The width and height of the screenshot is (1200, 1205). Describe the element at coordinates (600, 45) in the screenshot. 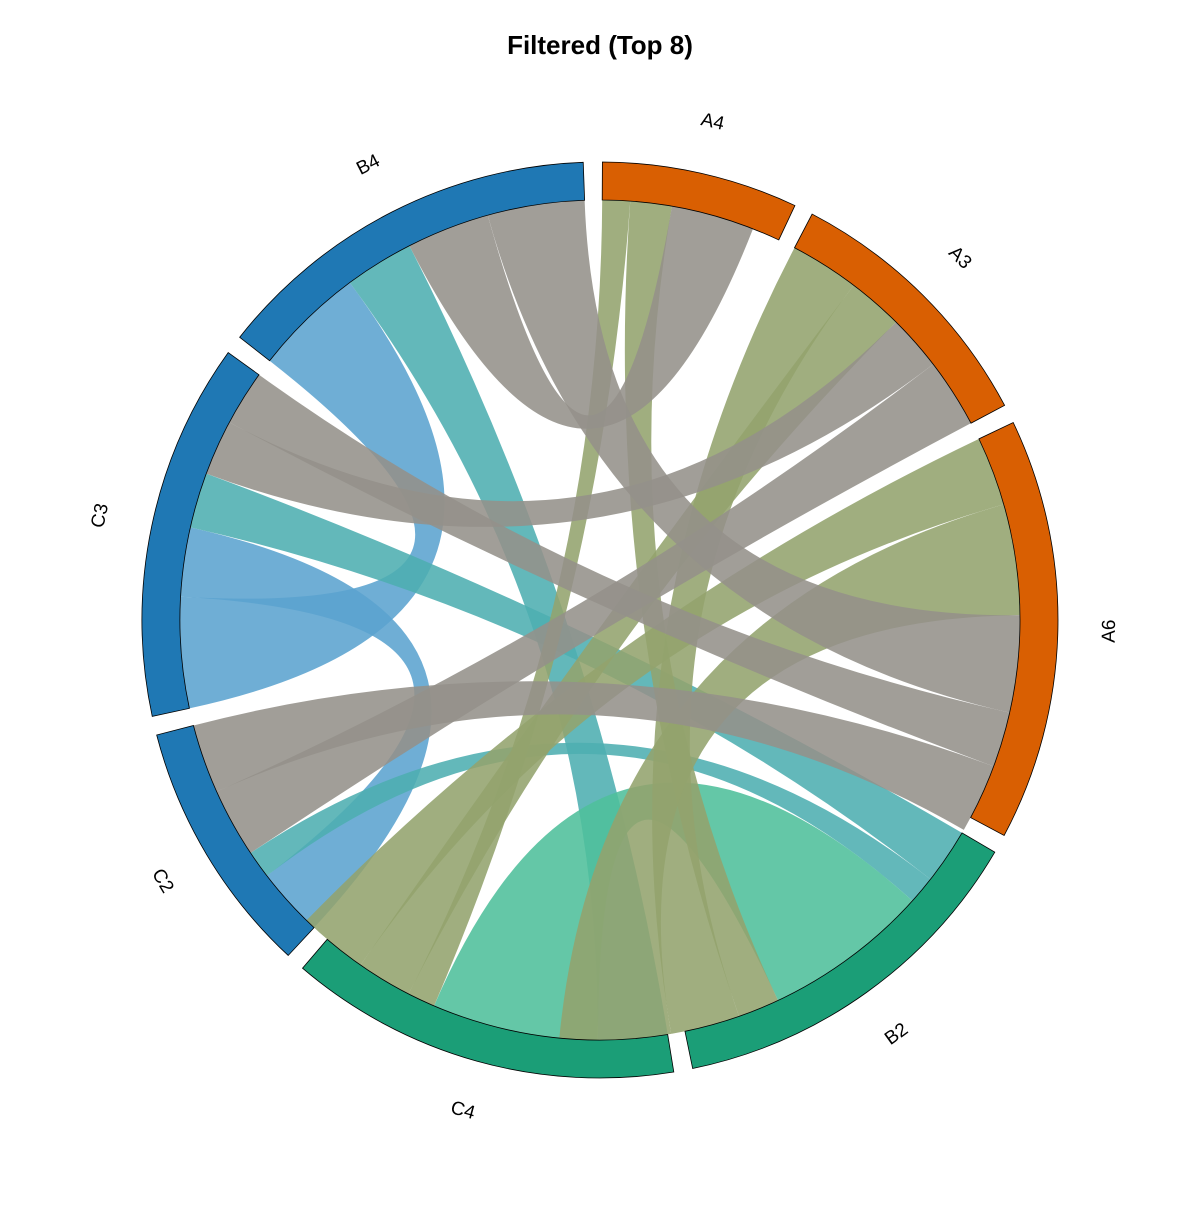

I see `chart-title: Filtered (Top 8)` at that location.